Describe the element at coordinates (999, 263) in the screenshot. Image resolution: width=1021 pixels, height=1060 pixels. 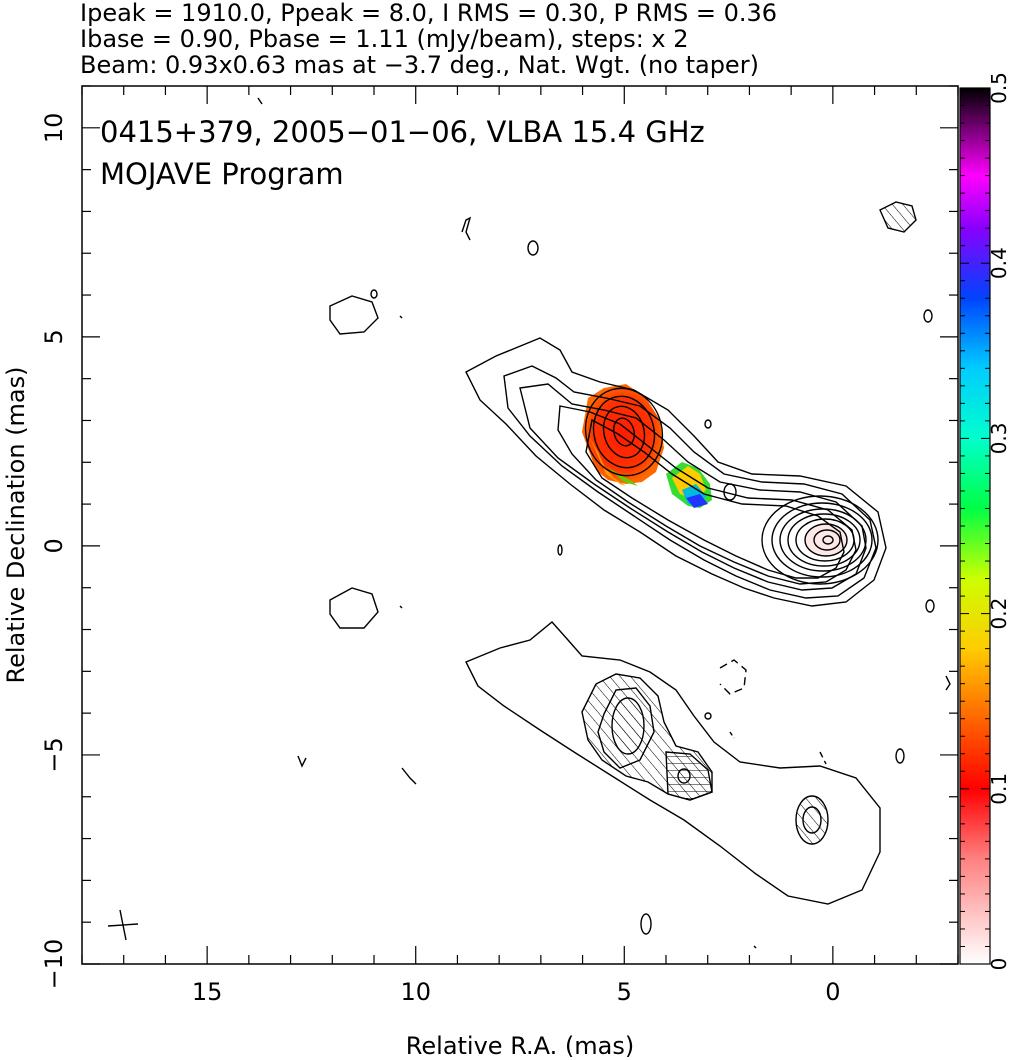
I see `colorbar-tick-label: 0.4` at that location.